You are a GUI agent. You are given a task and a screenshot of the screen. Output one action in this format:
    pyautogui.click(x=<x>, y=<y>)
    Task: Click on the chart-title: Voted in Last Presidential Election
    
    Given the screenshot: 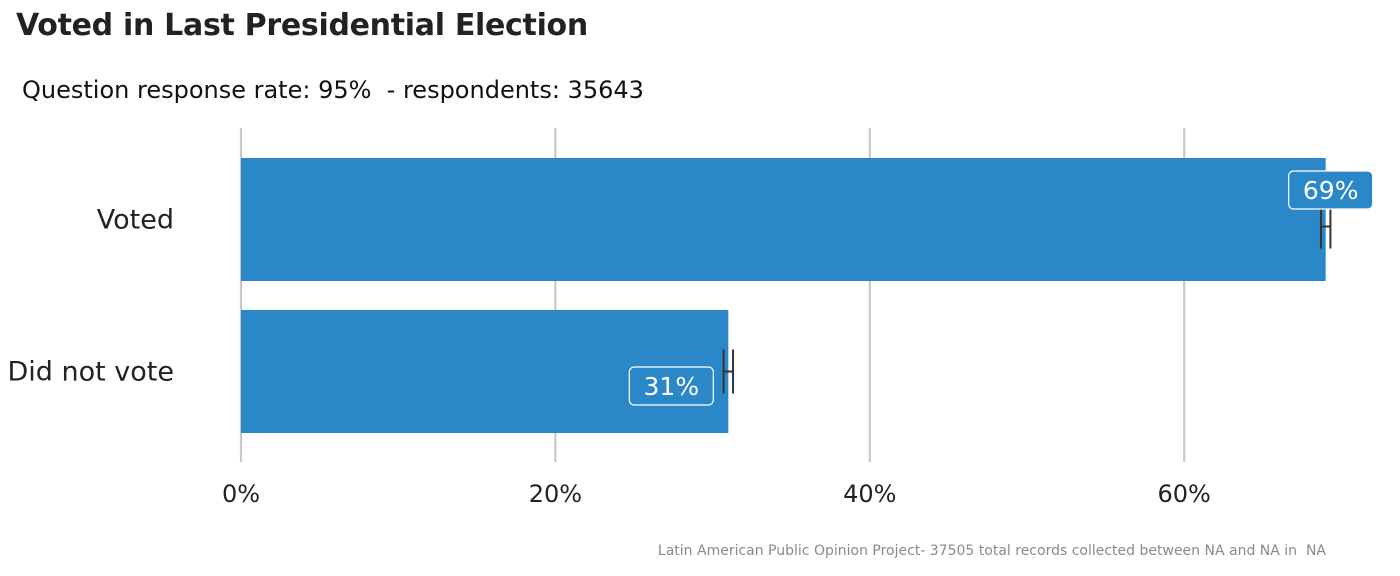 What is the action you would take?
    pyautogui.click(x=302, y=25)
    